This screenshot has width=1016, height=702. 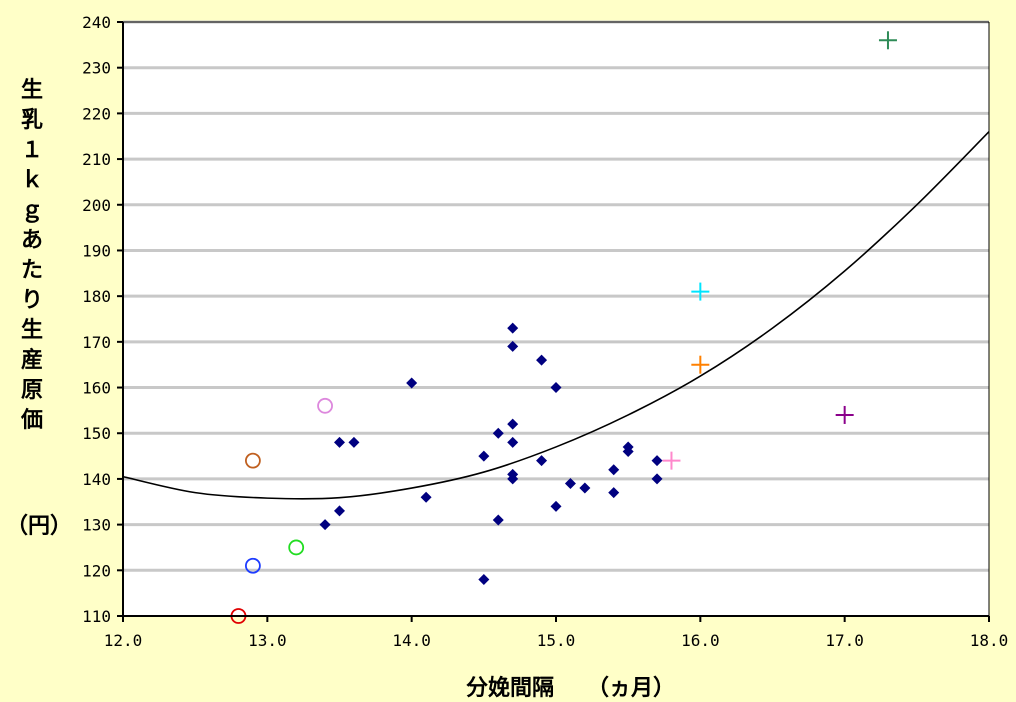 What do you see at coordinates (96, 388) in the screenshot?
I see `y-tick-label: 160` at bounding box center [96, 388].